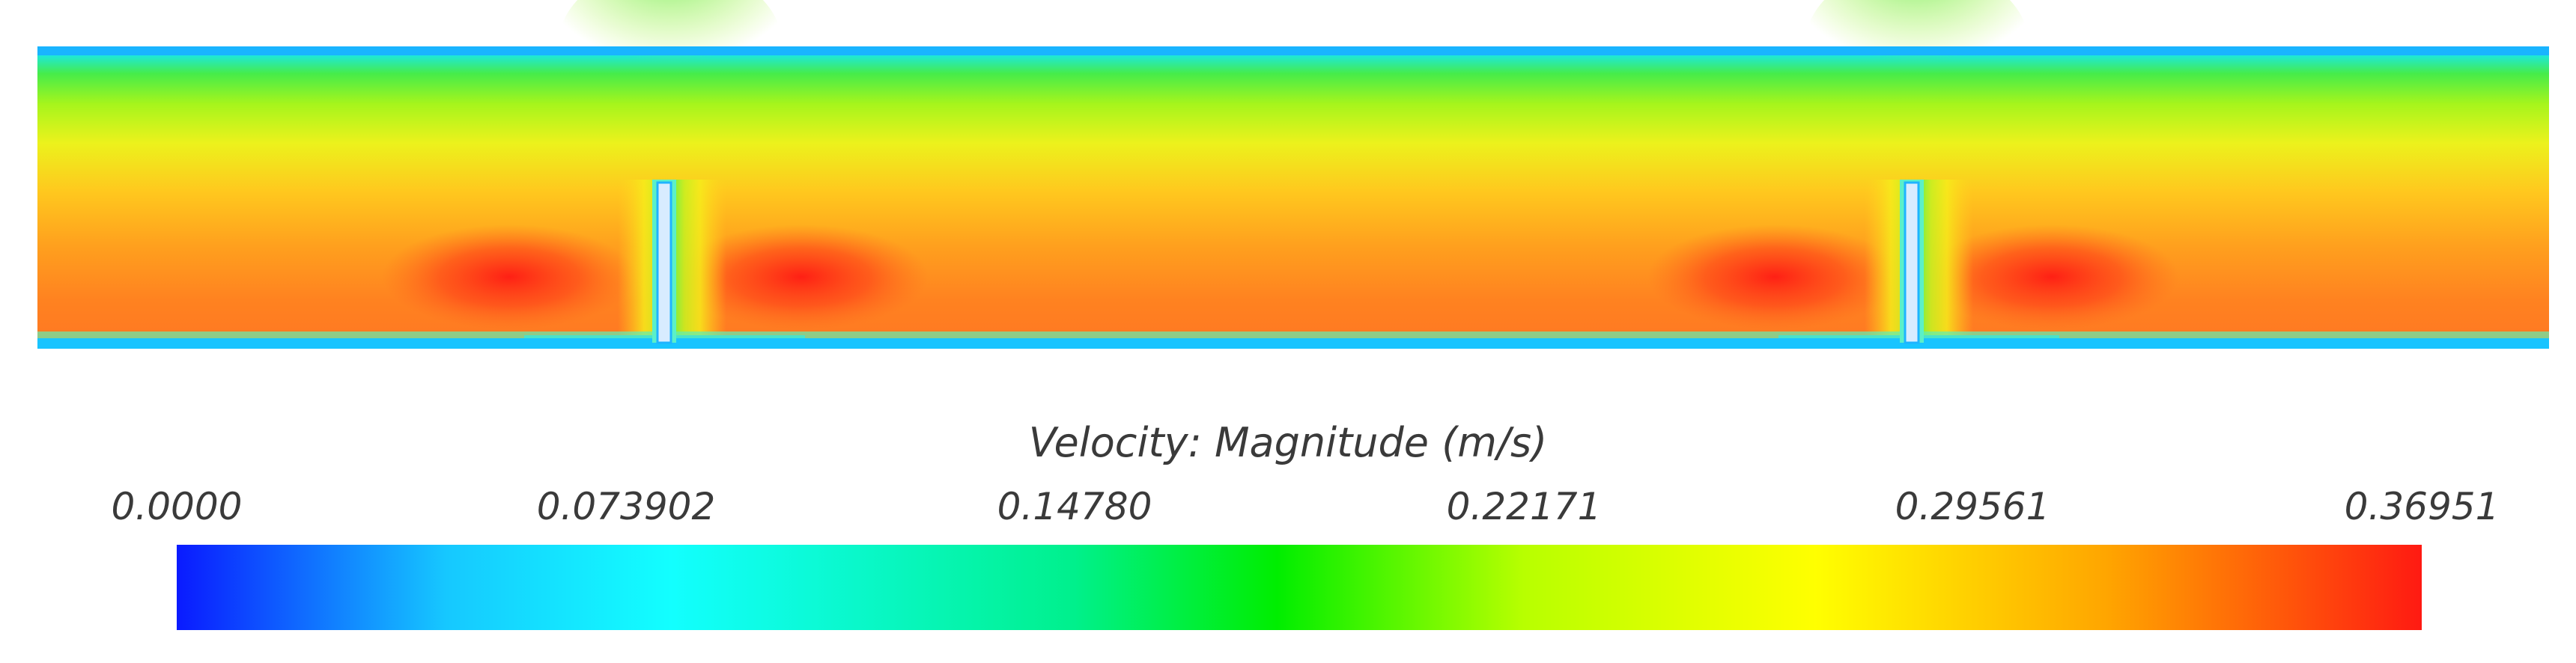  What do you see at coordinates (1293, 50) in the screenshot?
I see `top-wall-layer` at bounding box center [1293, 50].